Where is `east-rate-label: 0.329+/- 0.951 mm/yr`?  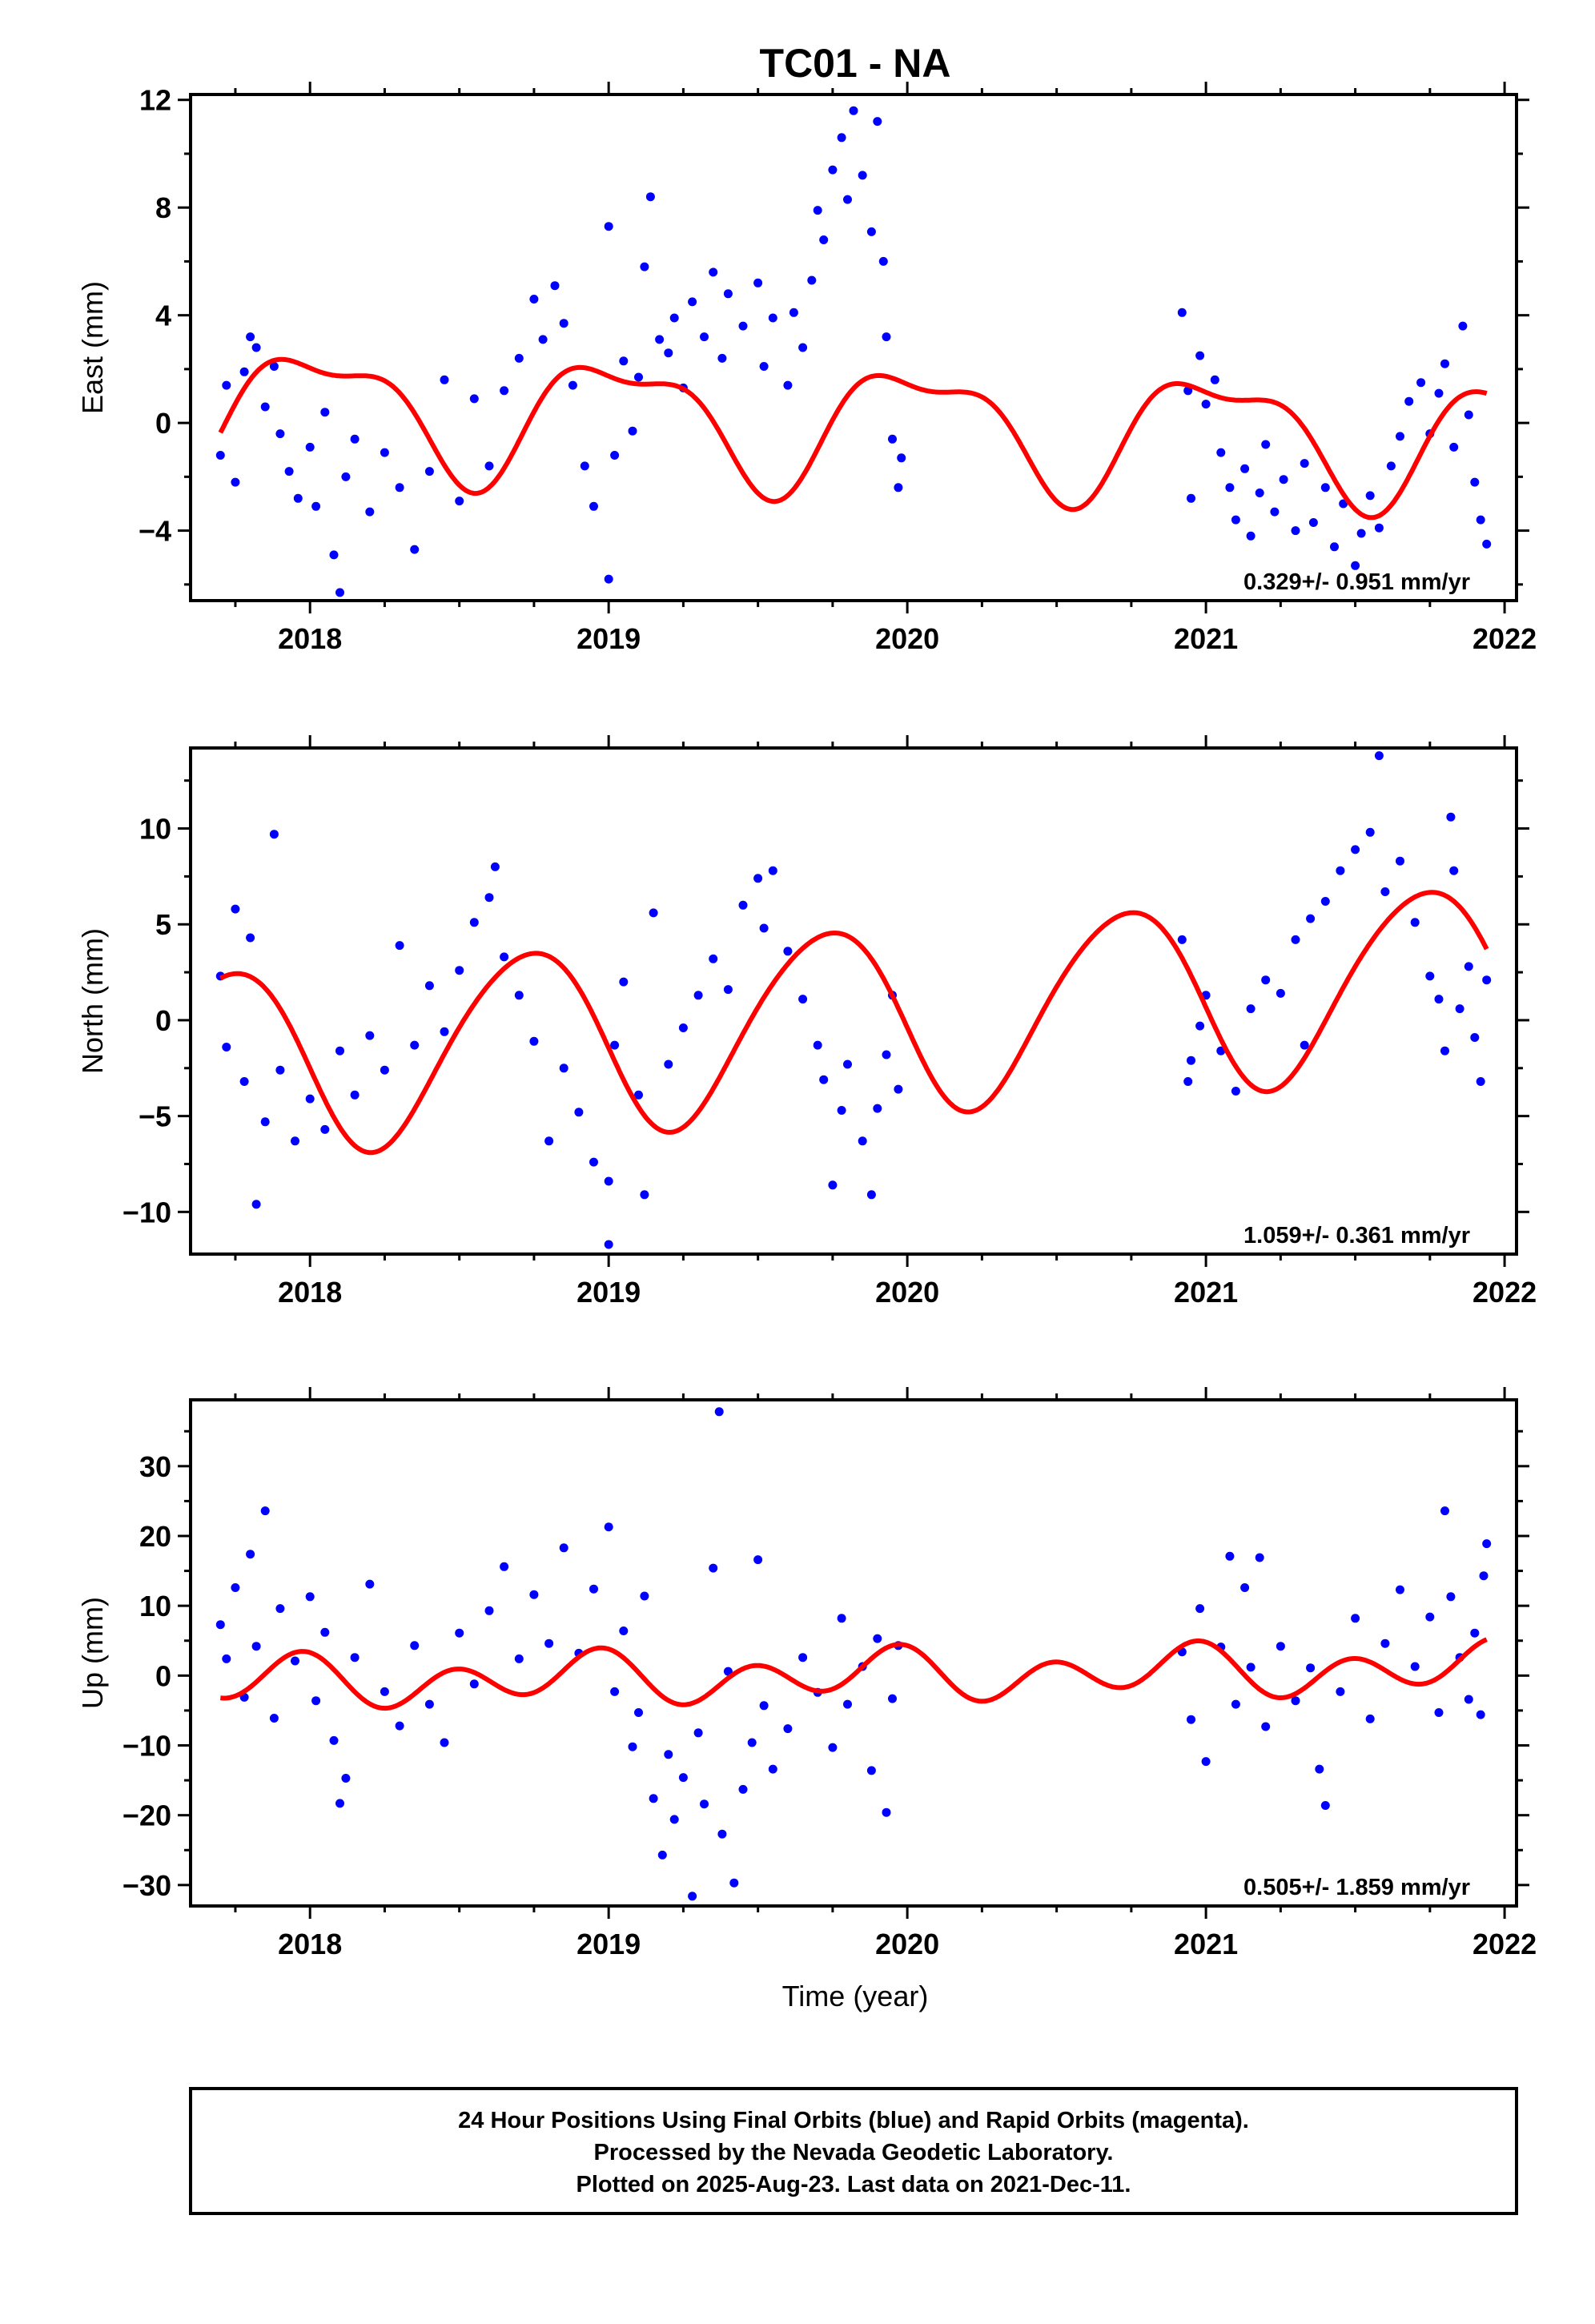 east-rate-label: 0.329+/- 0.951 mm/yr is located at coordinates (1356, 582).